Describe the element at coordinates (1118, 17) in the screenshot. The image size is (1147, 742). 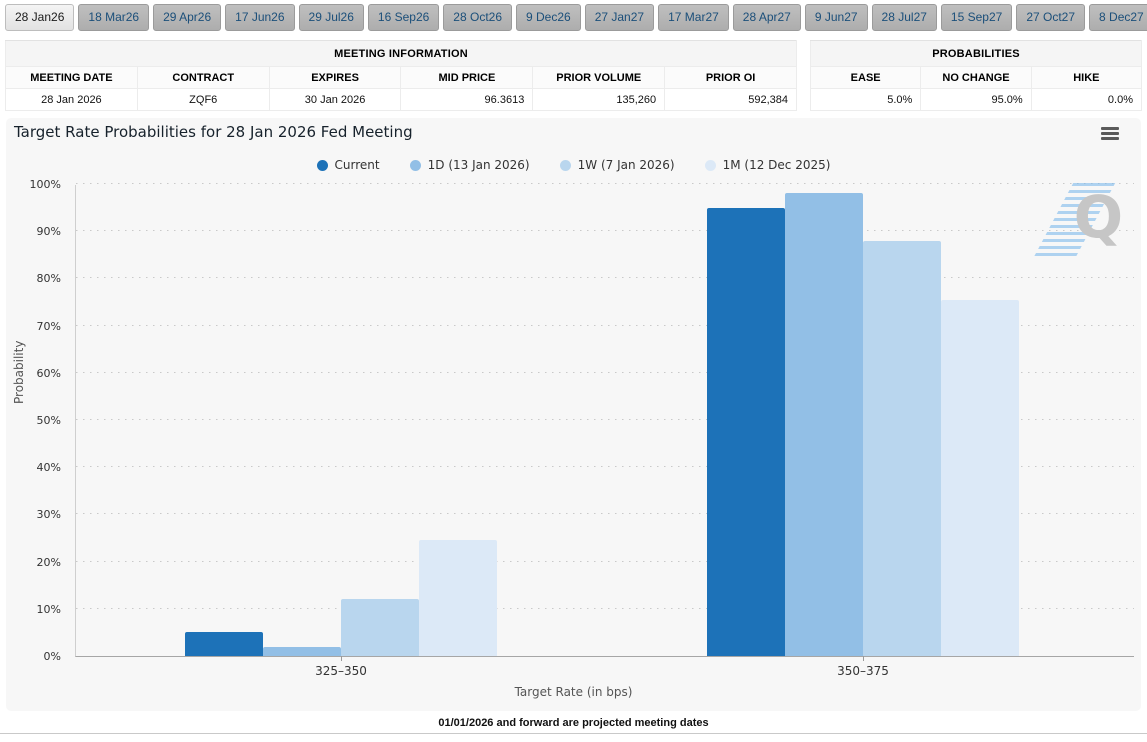
I see `meeting-tab-8-dec27: 8 Dec27` at that location.